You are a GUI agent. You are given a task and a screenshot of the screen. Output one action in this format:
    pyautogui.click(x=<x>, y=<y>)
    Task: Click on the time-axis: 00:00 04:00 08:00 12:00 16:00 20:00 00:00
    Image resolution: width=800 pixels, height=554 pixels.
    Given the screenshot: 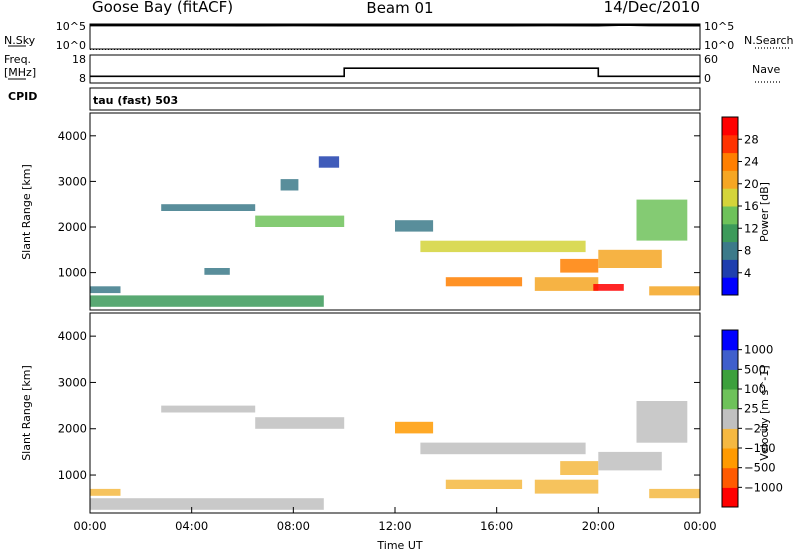 What is the action you would take?
    pyautogui.click(x=395, y=520)
    